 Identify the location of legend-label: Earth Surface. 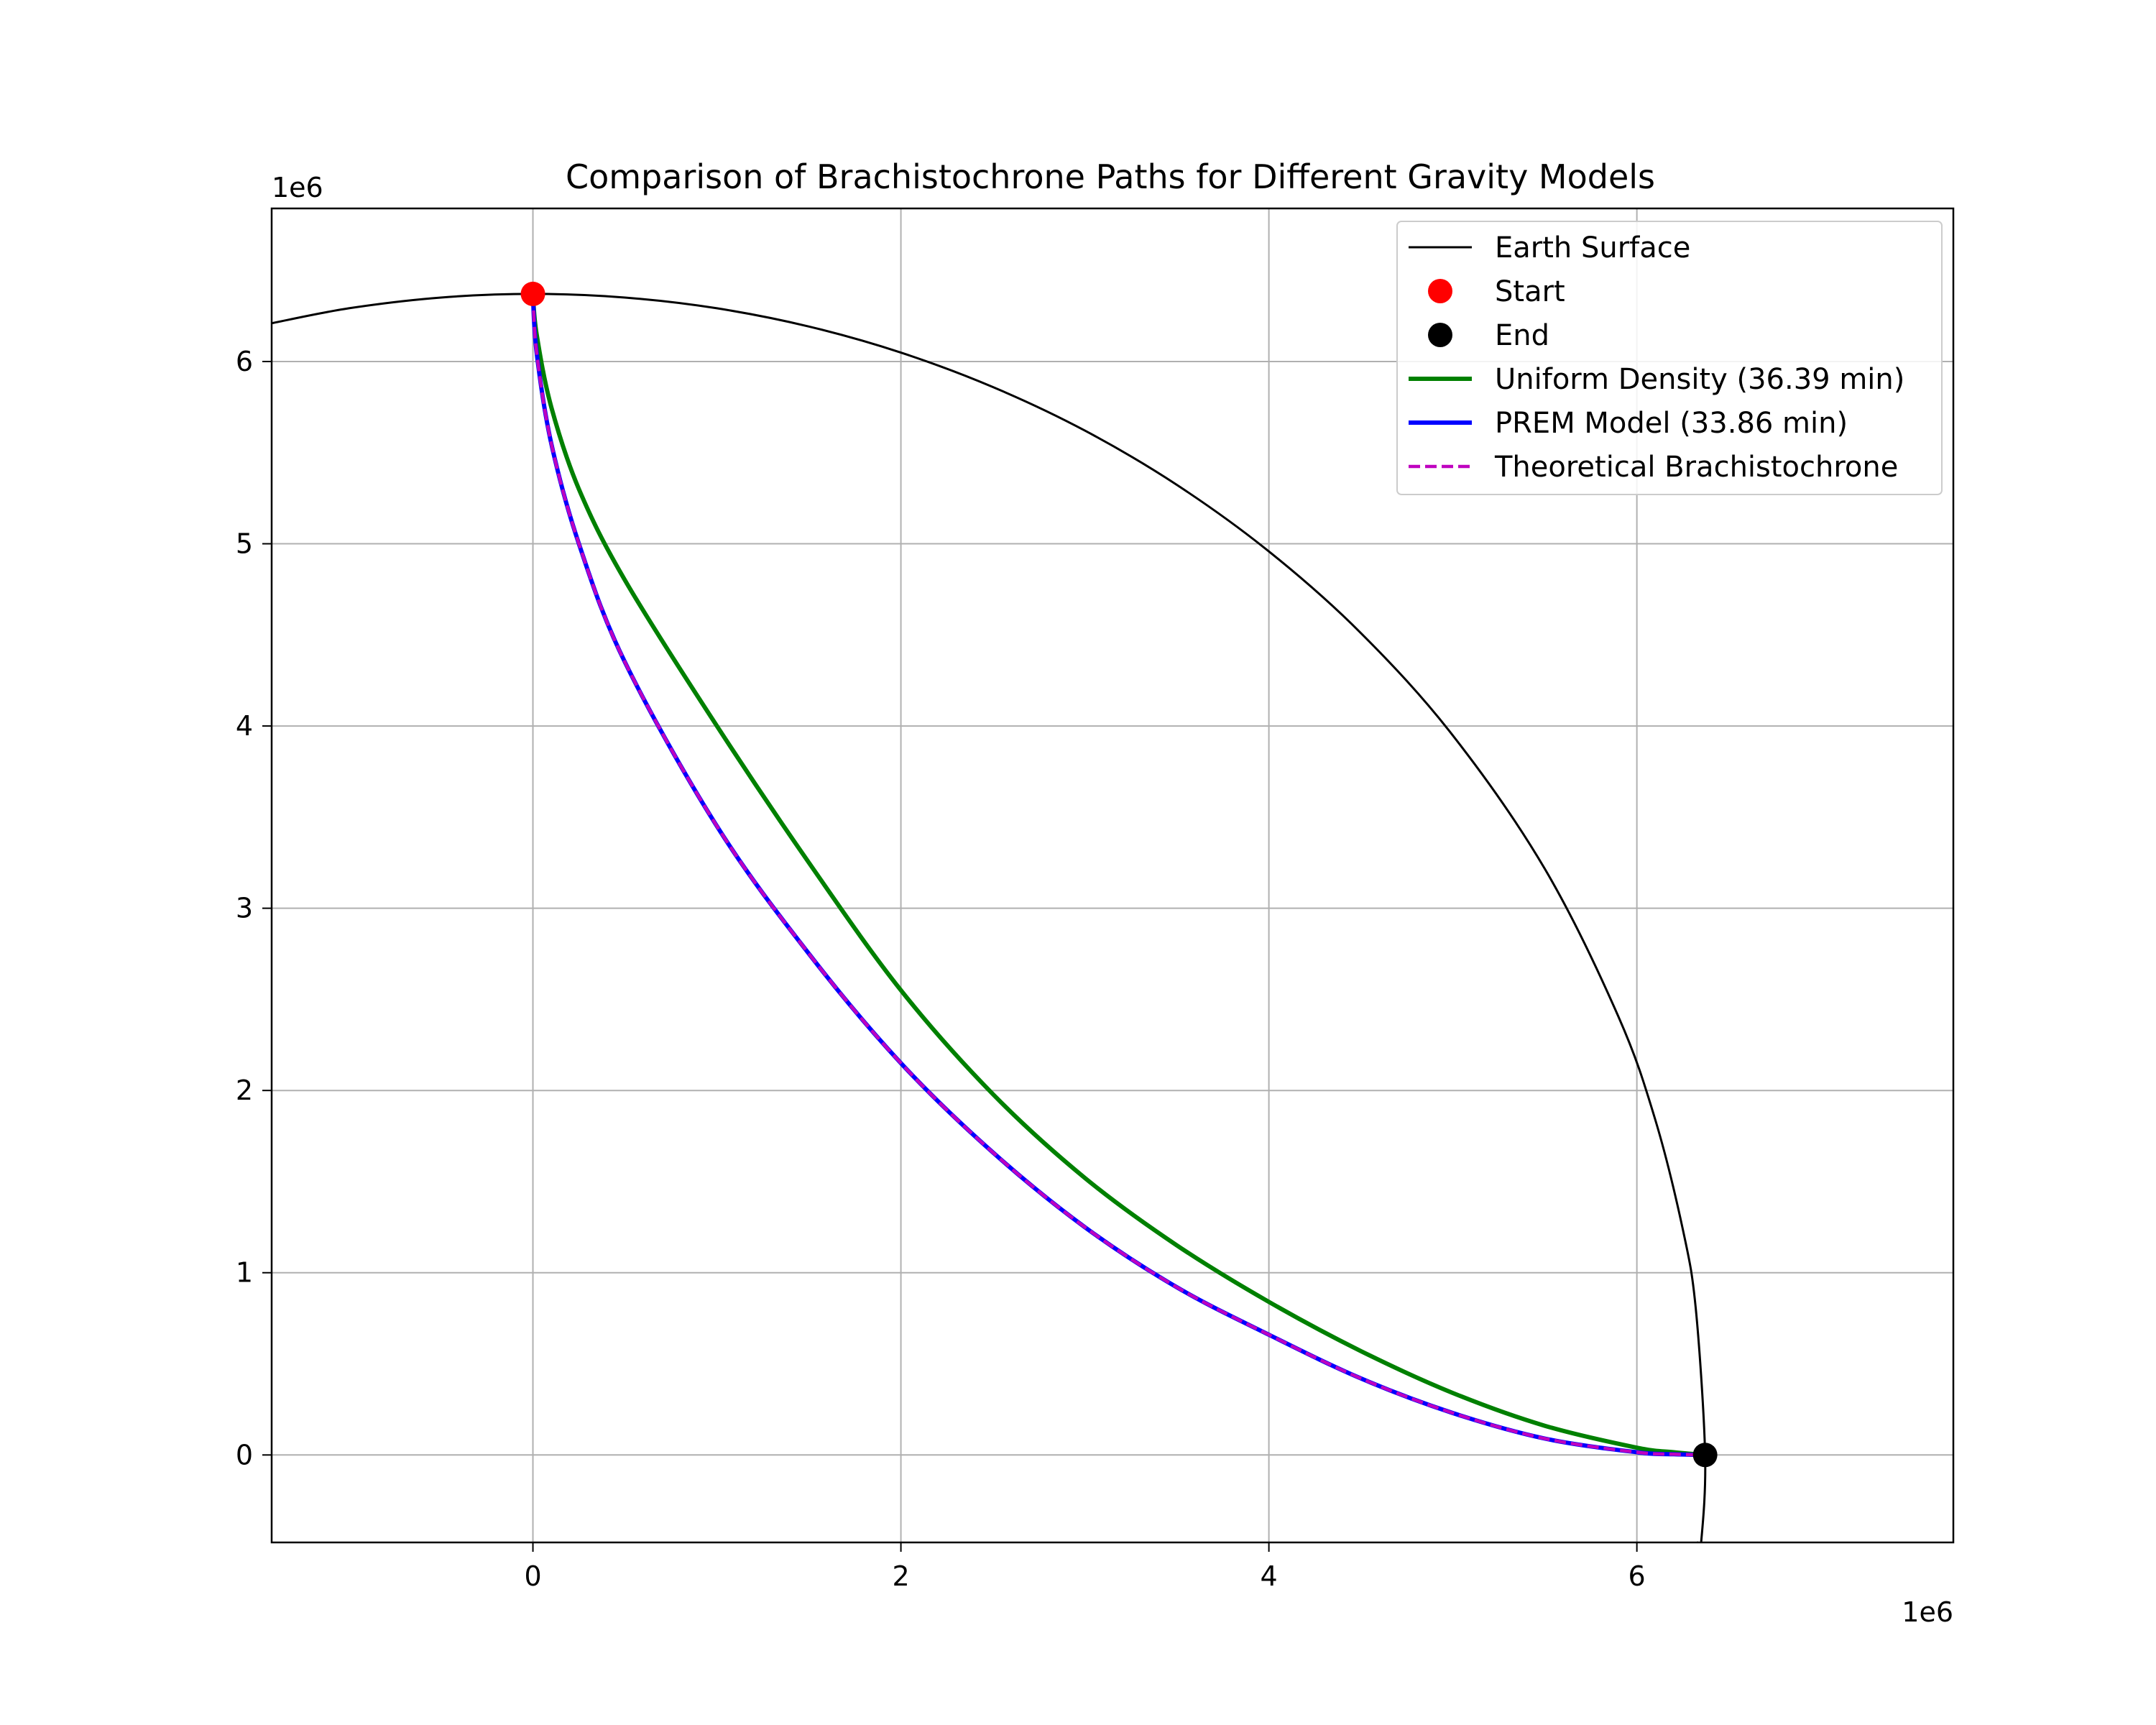
(1592, 247).